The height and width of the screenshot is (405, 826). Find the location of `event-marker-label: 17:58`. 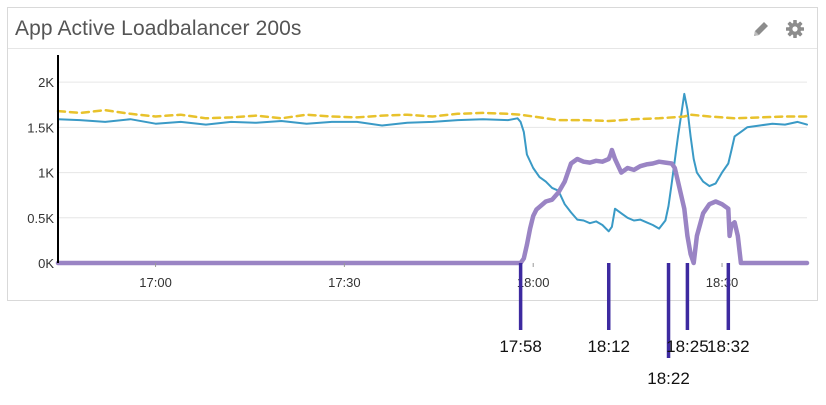

event-marker-label: 17:58 is located at coordinates (520, 346).